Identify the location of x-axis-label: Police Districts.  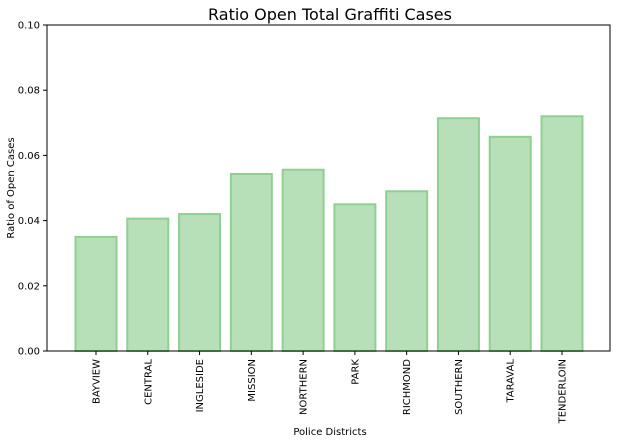
(329, 432).